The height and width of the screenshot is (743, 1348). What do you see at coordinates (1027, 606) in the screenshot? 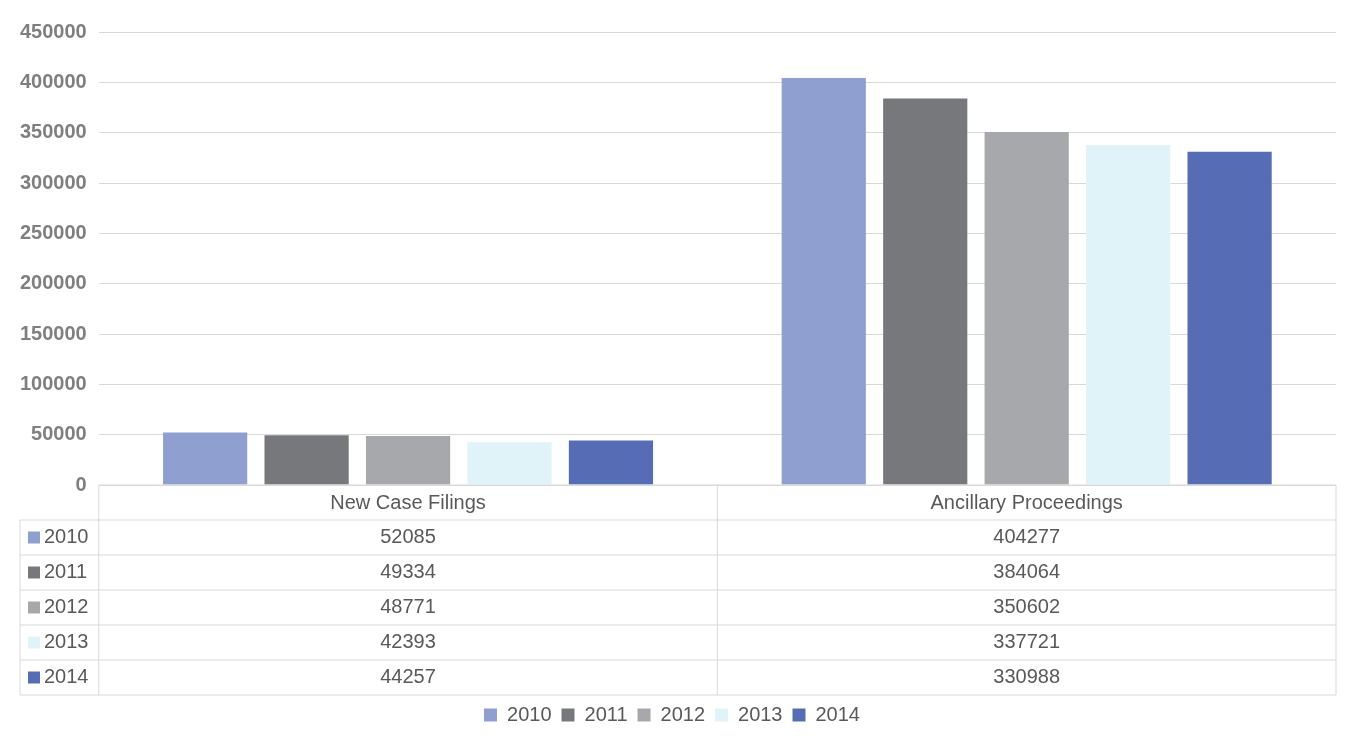
I see `data-label: 350602` at bounding box center [1027, 606].